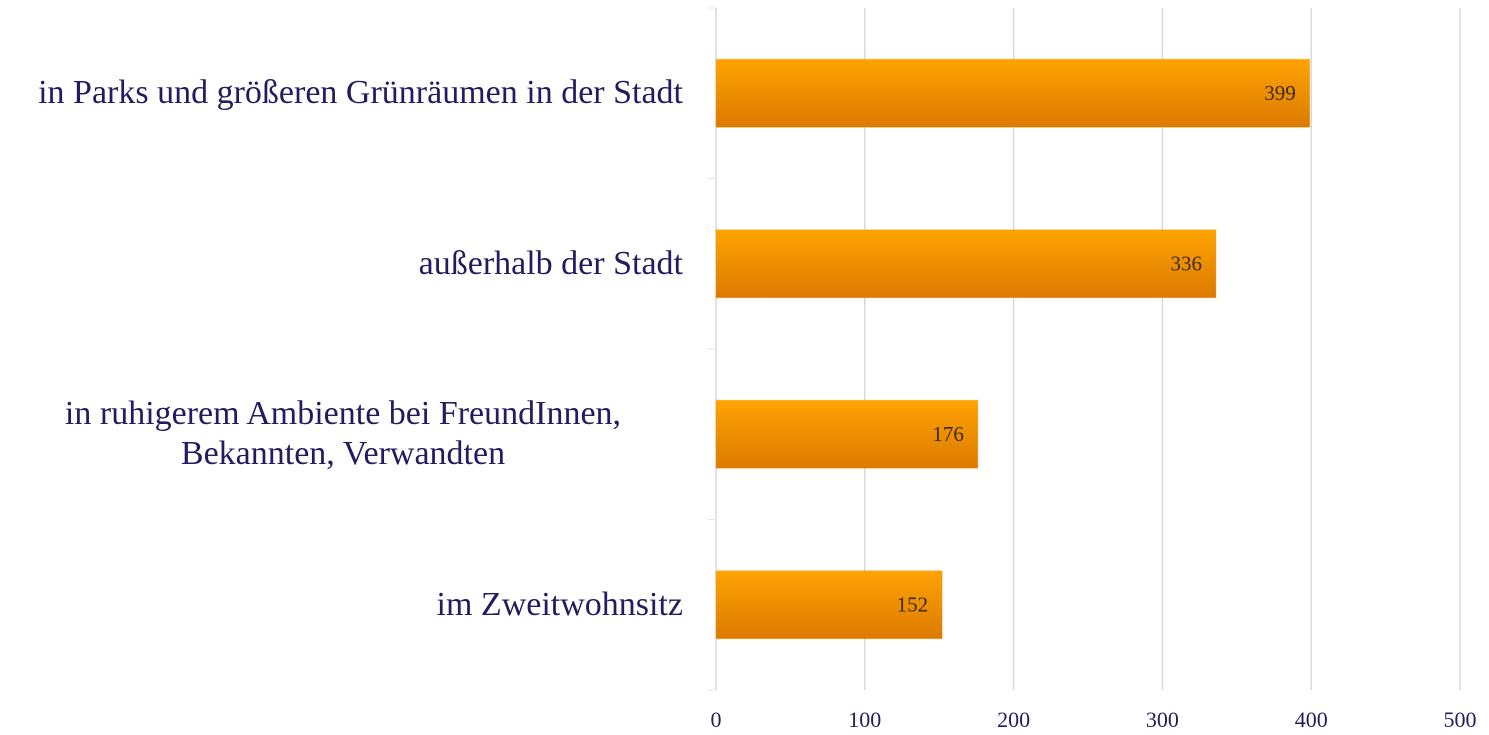 The height and width of the screenshot is (735, 1489). I want to click on category-label: im Zweitwohnsitz, so click(559, 604).